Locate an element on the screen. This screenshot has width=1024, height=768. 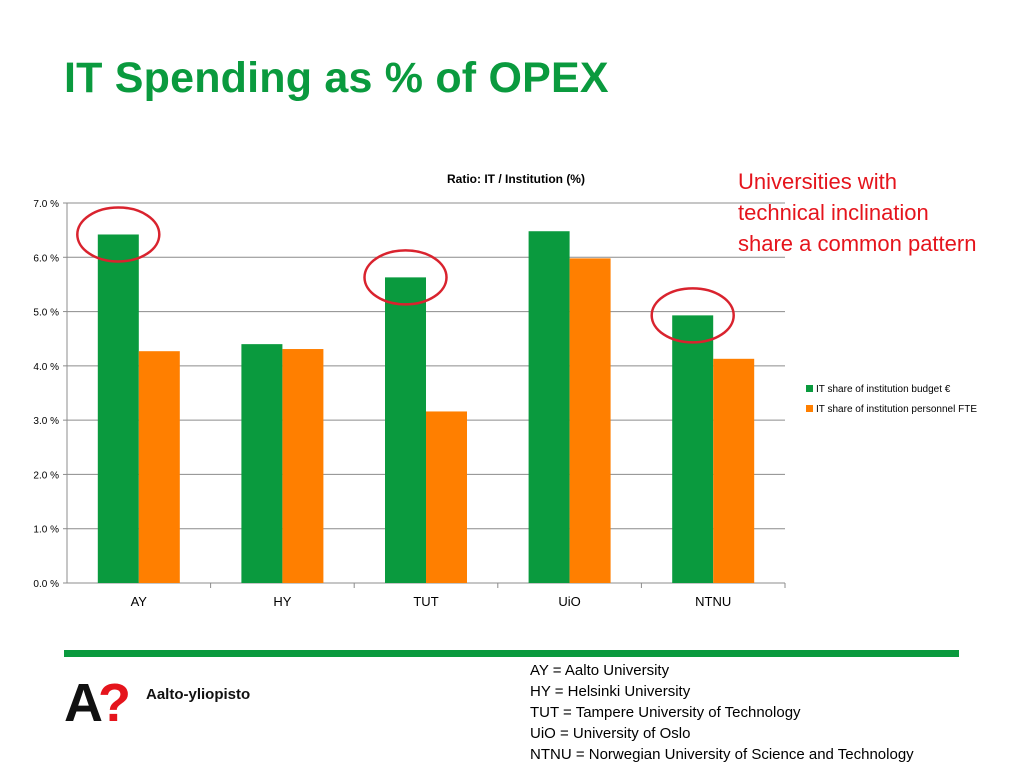
y-axis-tick-labels: 0.0 % 1.0 % 2.0 % 3.0 % 4.0 % 5.0 % 6.0 % 7.0 % is located at coordinates (46, 394).